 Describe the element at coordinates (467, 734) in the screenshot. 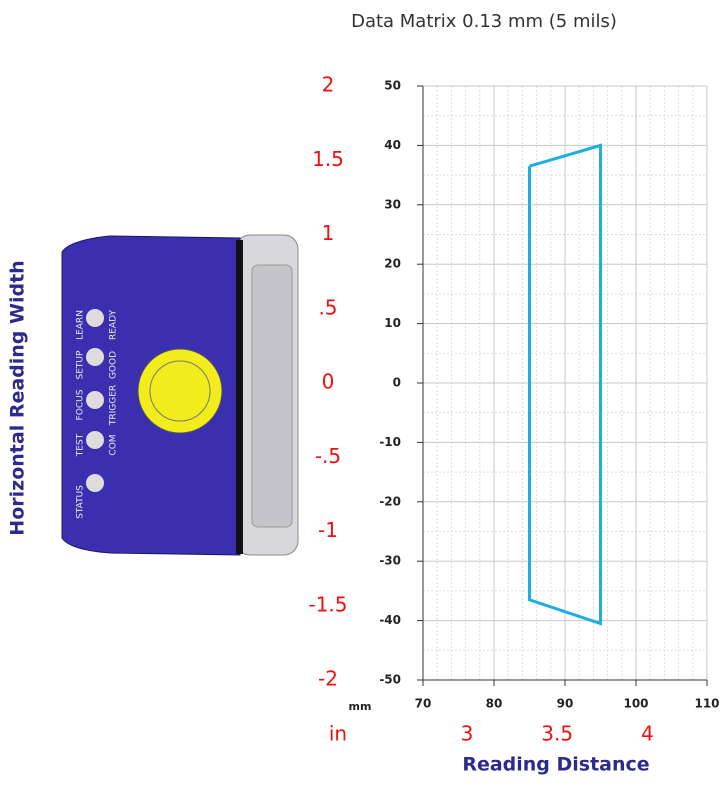

I see `x2-tick-label: 3` at that location.